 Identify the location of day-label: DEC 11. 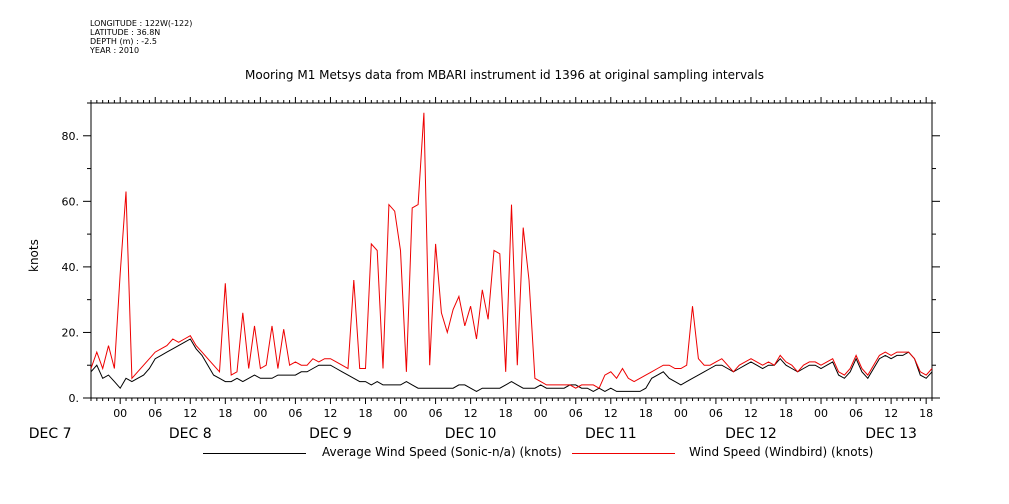
(611, 434).